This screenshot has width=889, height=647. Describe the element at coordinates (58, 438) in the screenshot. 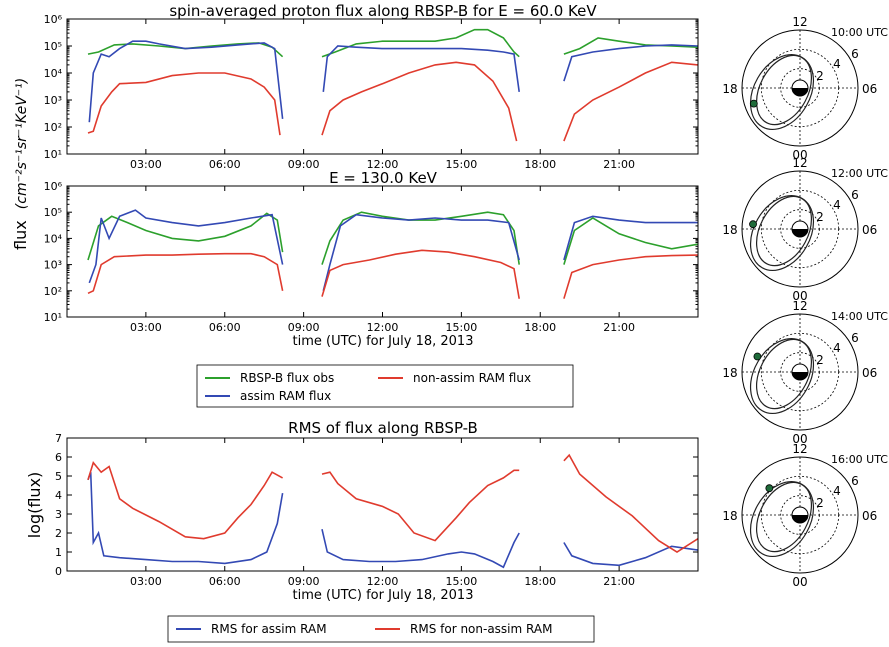

I see `y-tick-label: 7` at that location.